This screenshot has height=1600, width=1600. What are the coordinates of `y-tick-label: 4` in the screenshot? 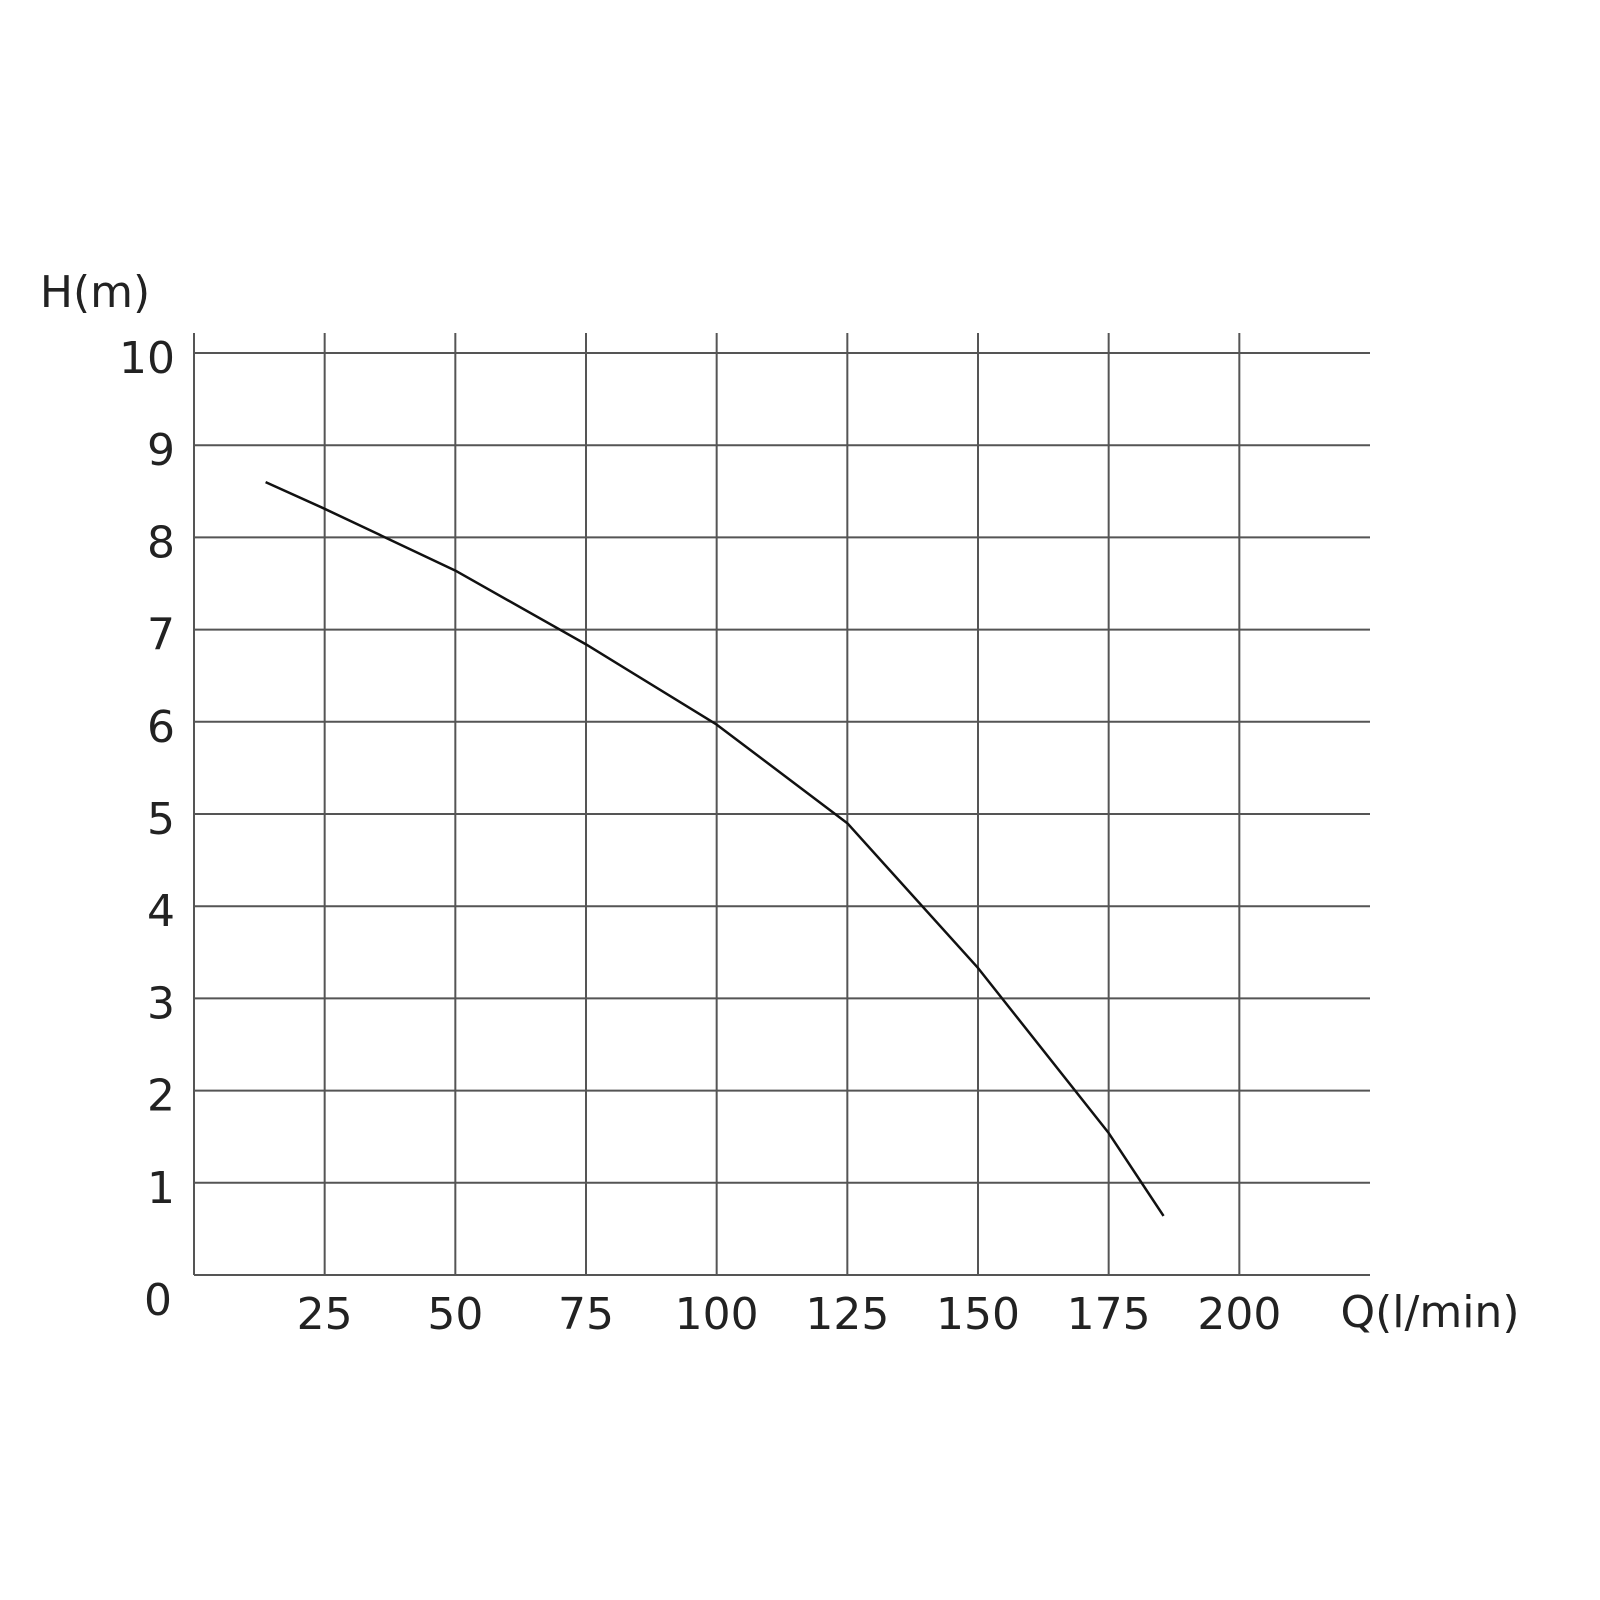 It's located at (161, 911).